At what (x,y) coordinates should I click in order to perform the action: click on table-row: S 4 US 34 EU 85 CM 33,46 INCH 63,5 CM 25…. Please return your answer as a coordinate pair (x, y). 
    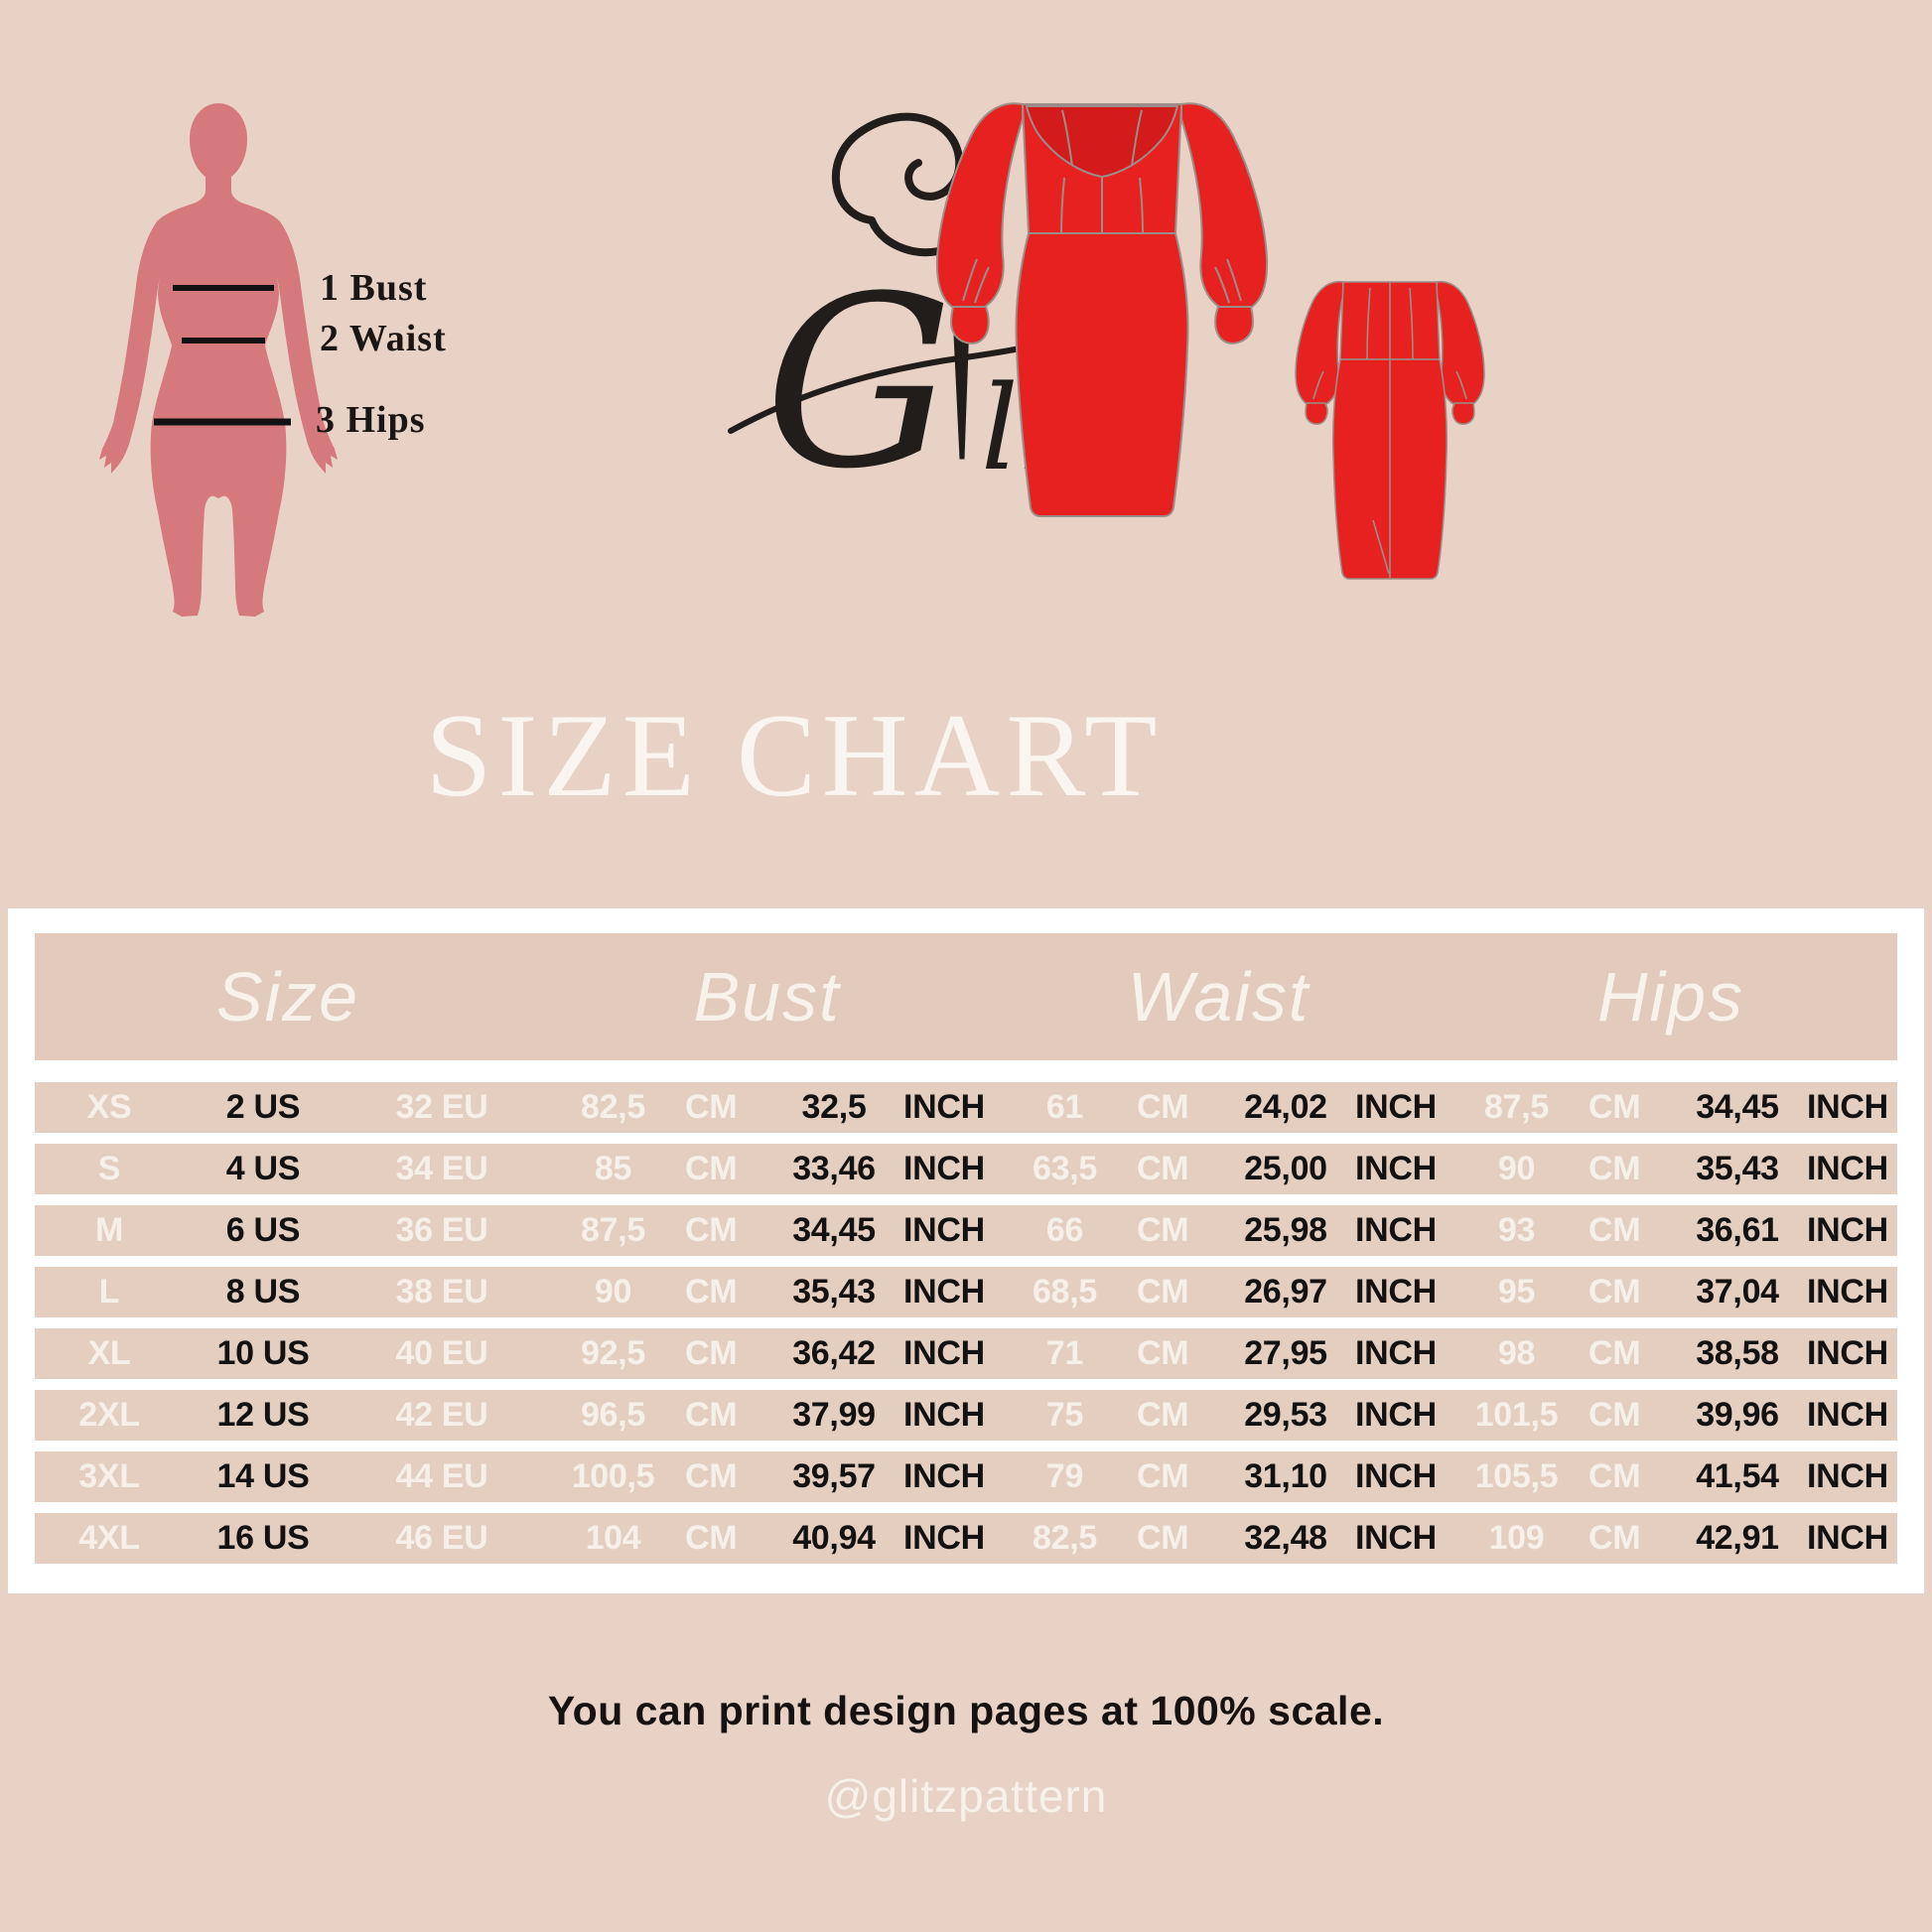
    Looking at the image, I should click on (966, 1169).